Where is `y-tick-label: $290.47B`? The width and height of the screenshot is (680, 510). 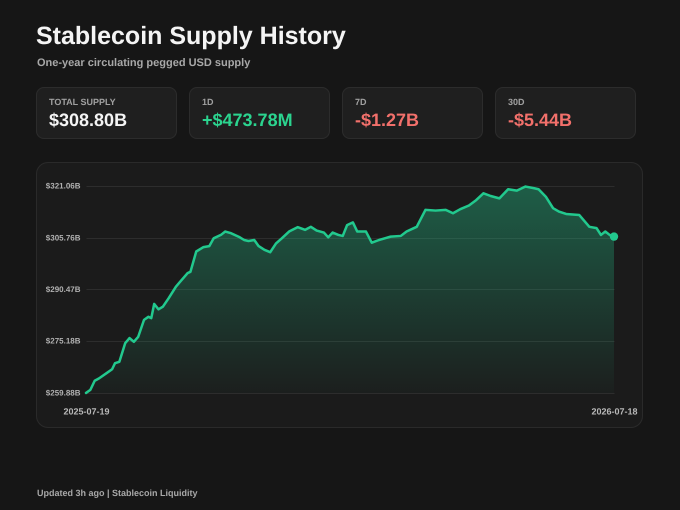
y-tick-label: $290.47B is located at coordinates (63, 289).